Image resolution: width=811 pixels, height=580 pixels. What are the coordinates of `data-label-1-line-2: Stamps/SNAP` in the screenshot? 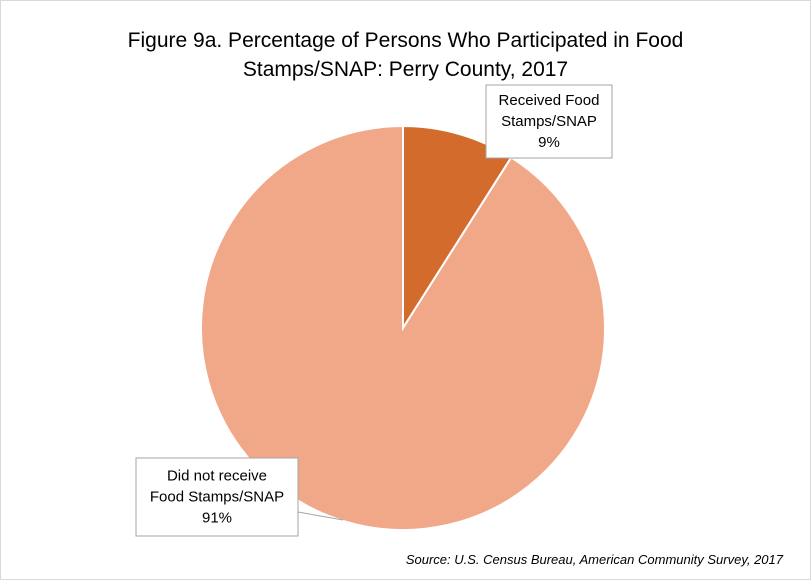 It's located at (549, 121).